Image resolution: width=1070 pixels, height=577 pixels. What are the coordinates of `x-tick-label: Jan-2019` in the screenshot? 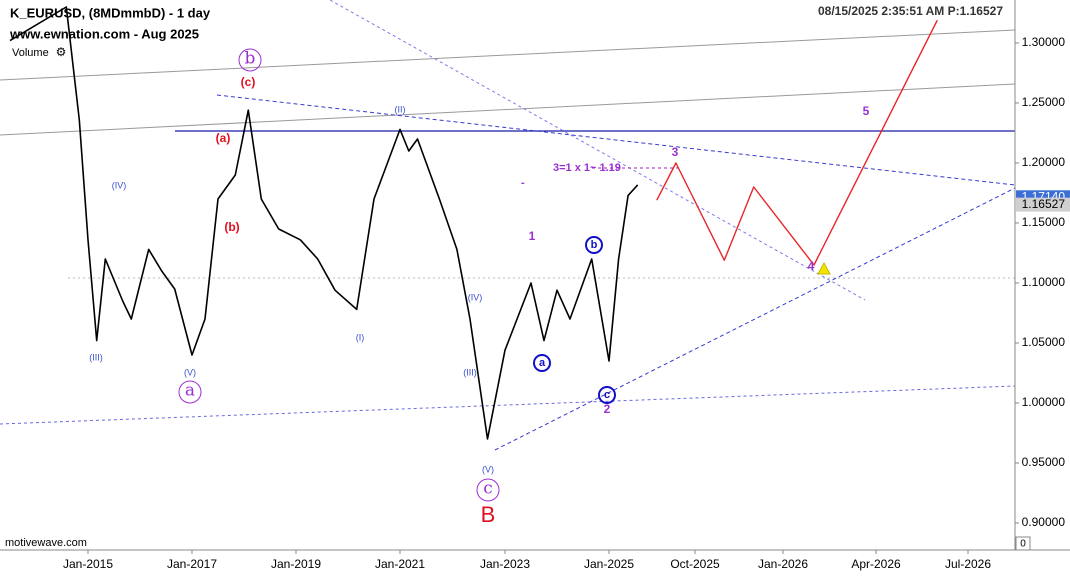 It's located at (296, 564).